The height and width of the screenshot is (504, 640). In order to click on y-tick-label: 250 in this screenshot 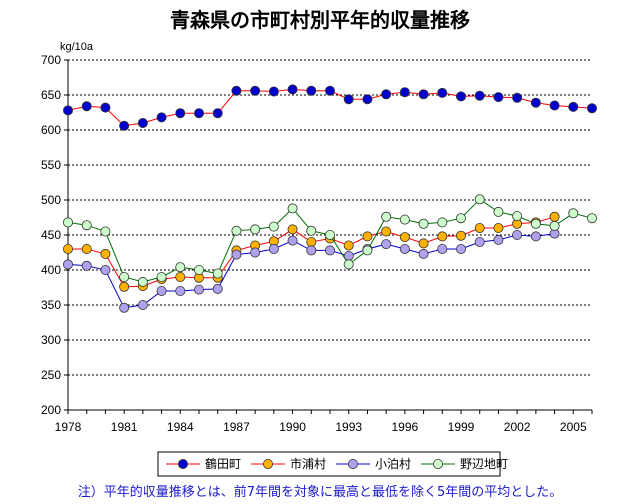, I will do `click(51, 375)`.